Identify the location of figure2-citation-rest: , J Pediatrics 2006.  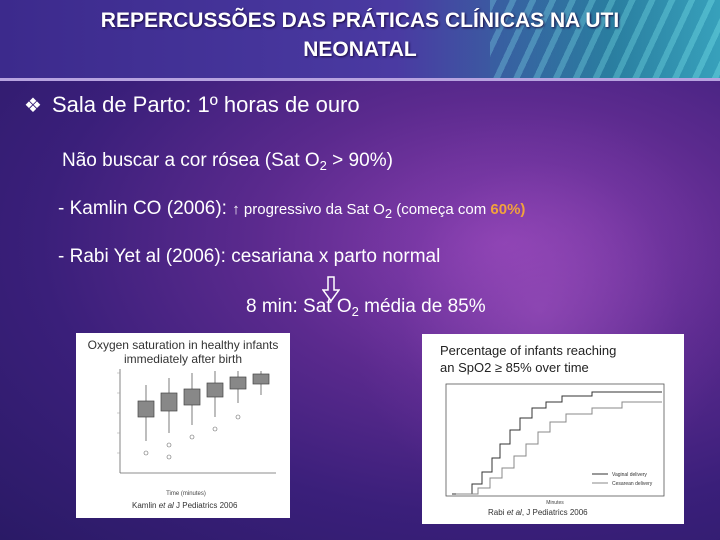
(554, 512).